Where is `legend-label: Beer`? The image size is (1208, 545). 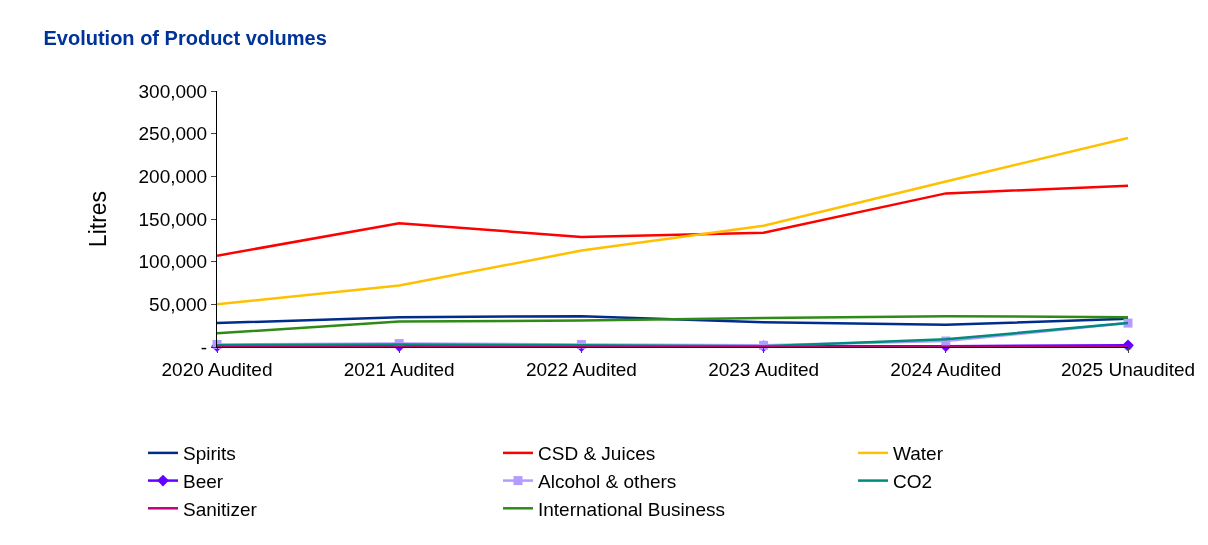 legend-label: Beer is located at coordinates (203, 481).